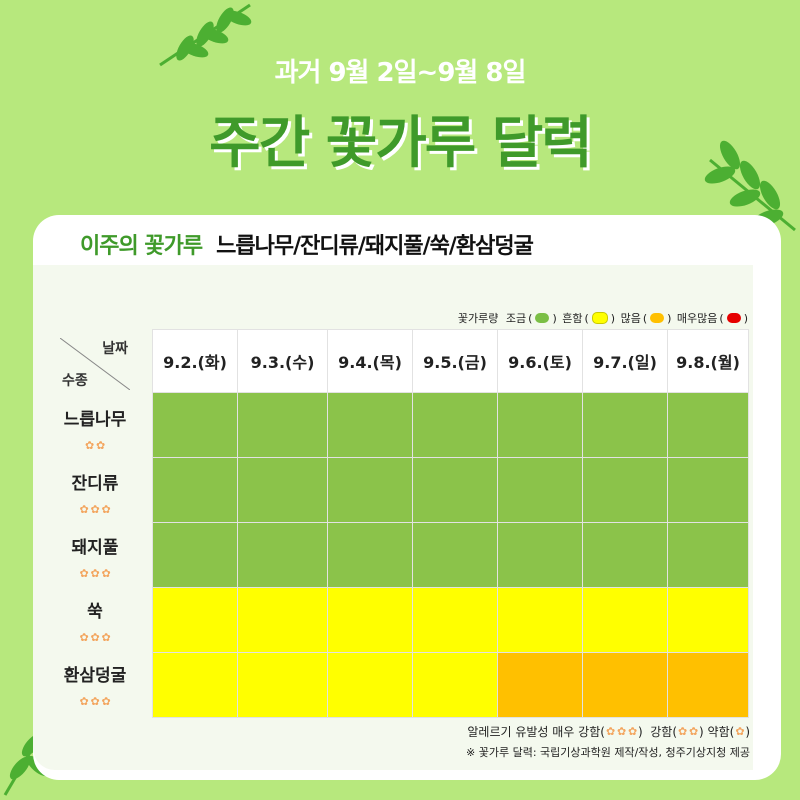 The image size is (800, 800). Describe the element at coordinates (370, 361) in the screenshot. I see `date-header: 9.4.(목)` at that location.